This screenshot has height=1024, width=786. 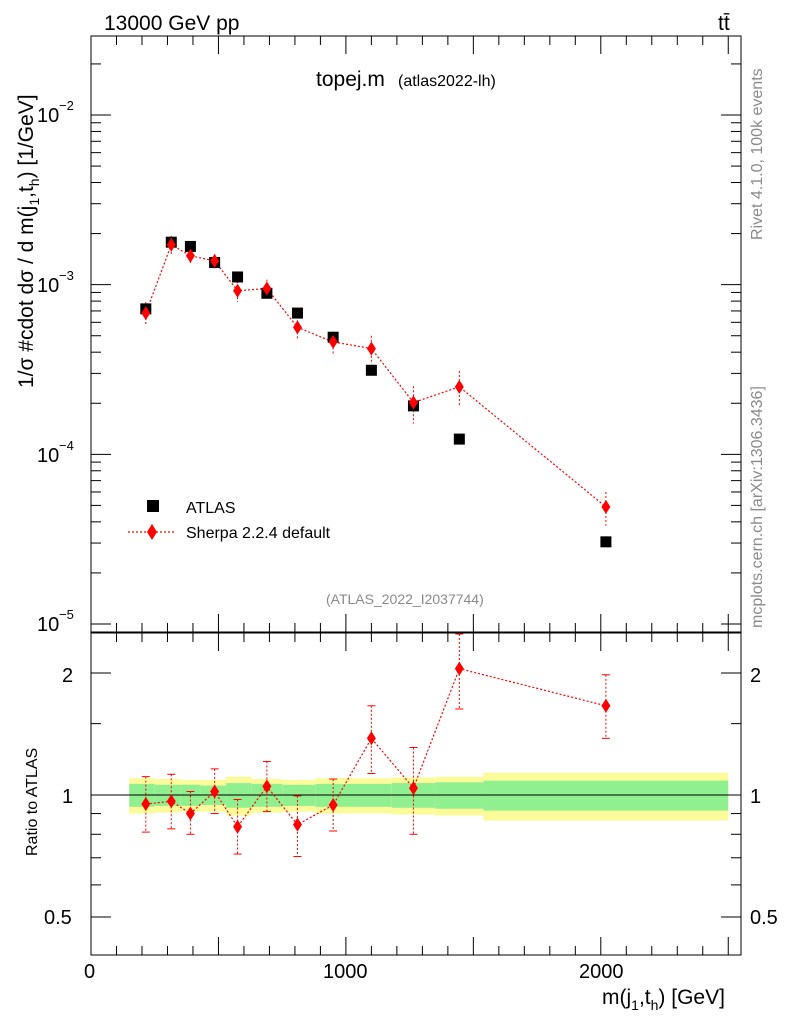 I want to click on ratio-y-tick-label-1: 1, so click(x=67, y=797).